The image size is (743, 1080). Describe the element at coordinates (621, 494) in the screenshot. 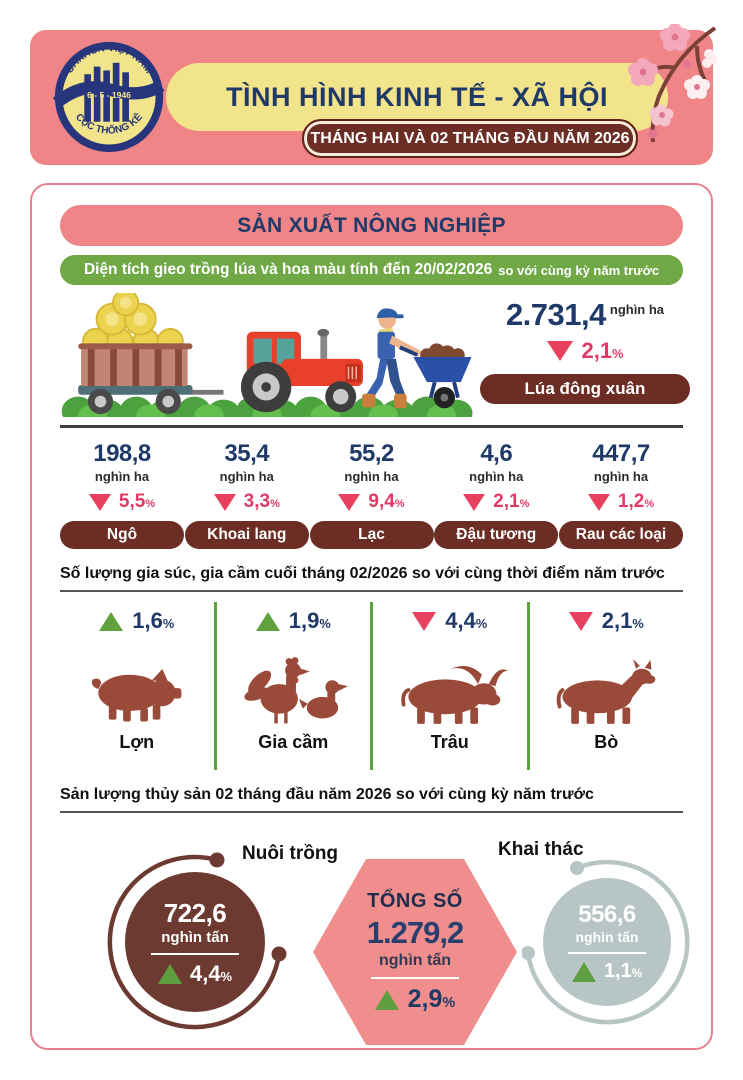

I see `crop-stat-rau: 447,7 nghìn ha 1,2% Rau các loại` at that location.